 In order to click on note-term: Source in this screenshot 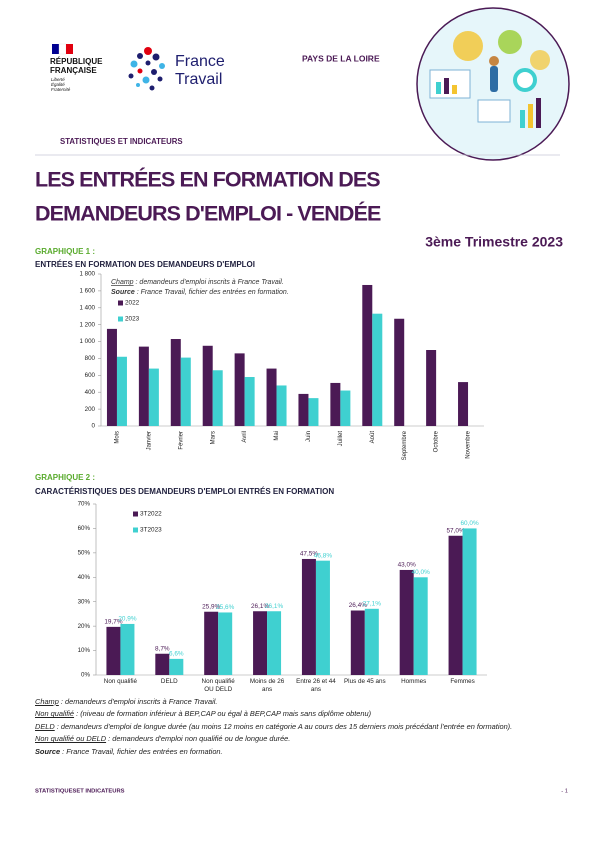, I will do `click(123, 292)`.